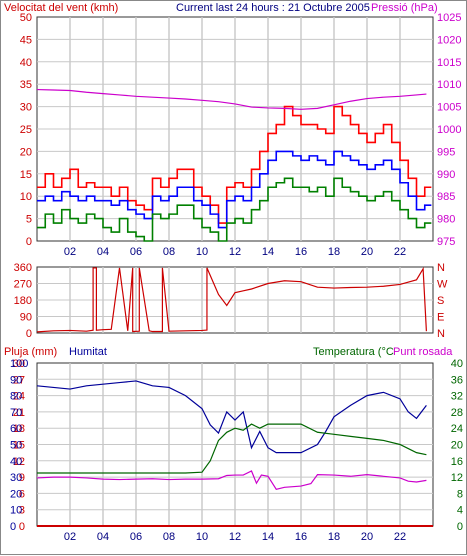 The image size is (467, 556). What do you see at coordinates (23, 301) in the screenshot?
I see `direction-tick-label: 180` at bounding box center [23, 301].